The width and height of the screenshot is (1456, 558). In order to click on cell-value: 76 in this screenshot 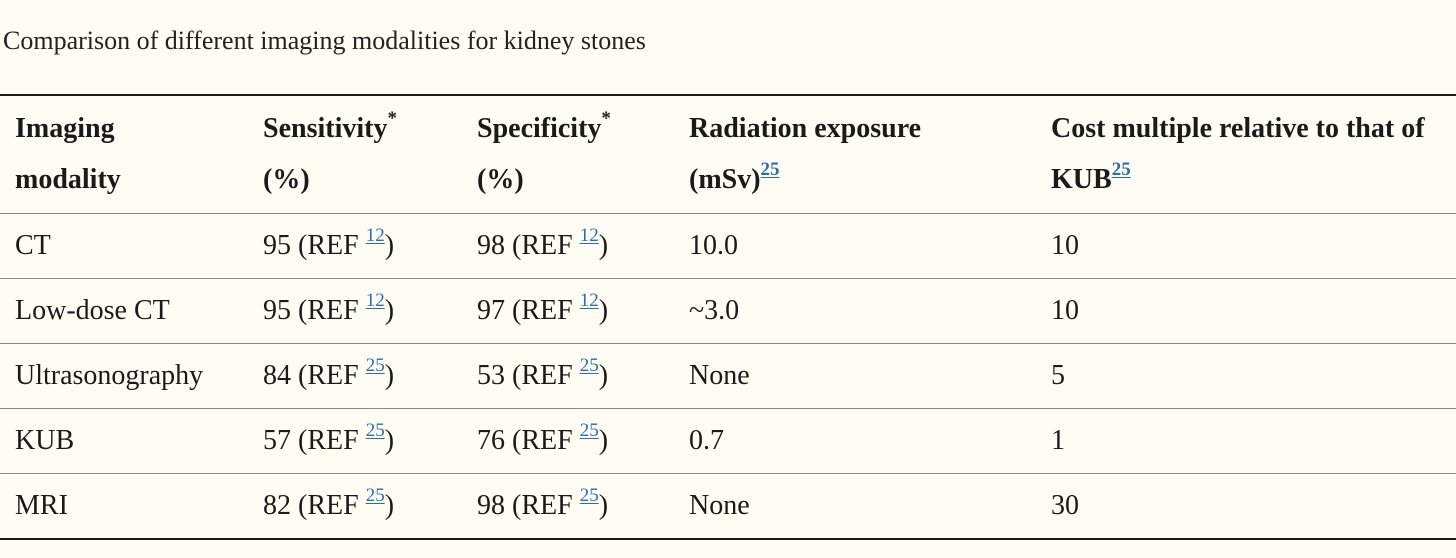, I will do `click(491, 440)`.